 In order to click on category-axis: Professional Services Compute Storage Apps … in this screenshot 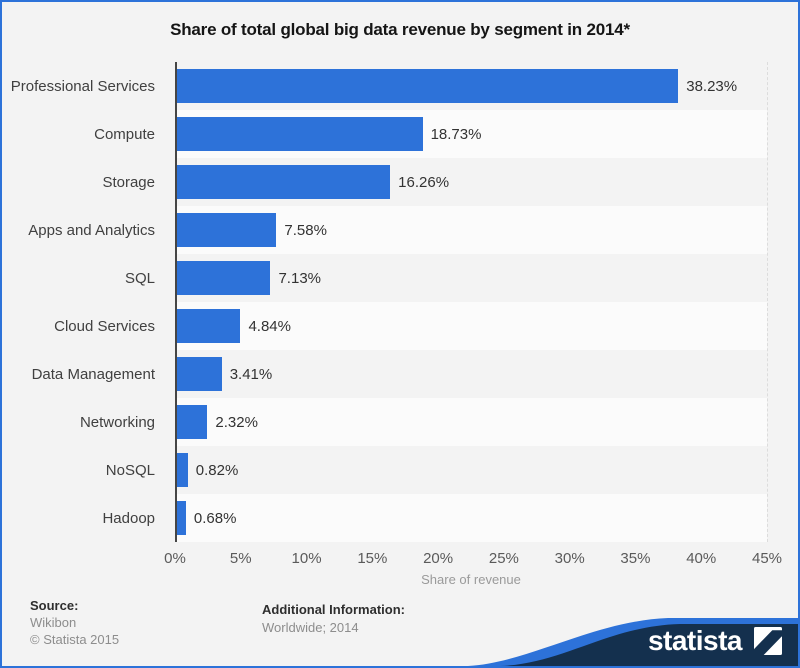, I will do `click(83, 302)`.